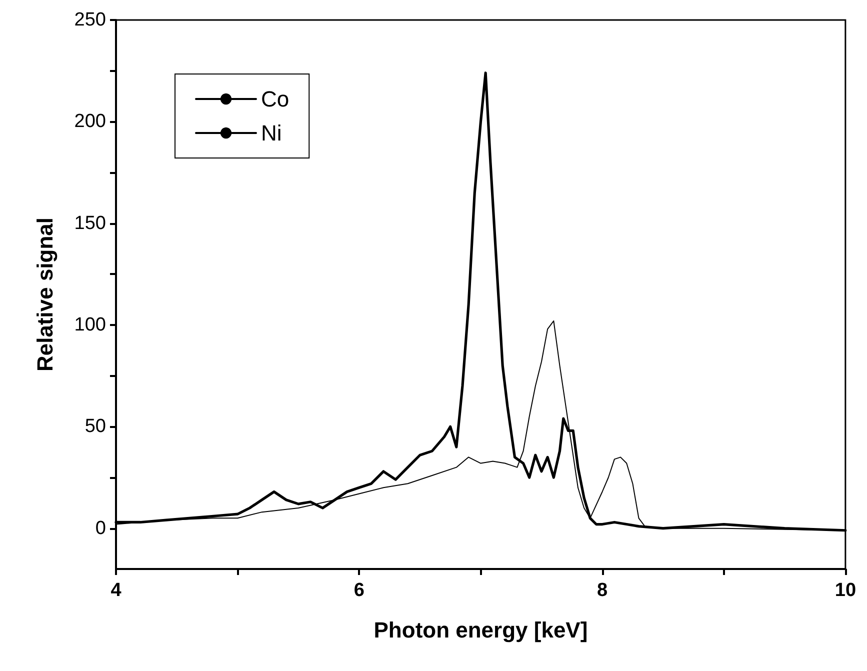 The width and height of the screenshot is (867, 671). What do you see at coordinates (116, 590) in the screenshot?
I see `x-tick-label: 4` at bounding box center [116, 590].